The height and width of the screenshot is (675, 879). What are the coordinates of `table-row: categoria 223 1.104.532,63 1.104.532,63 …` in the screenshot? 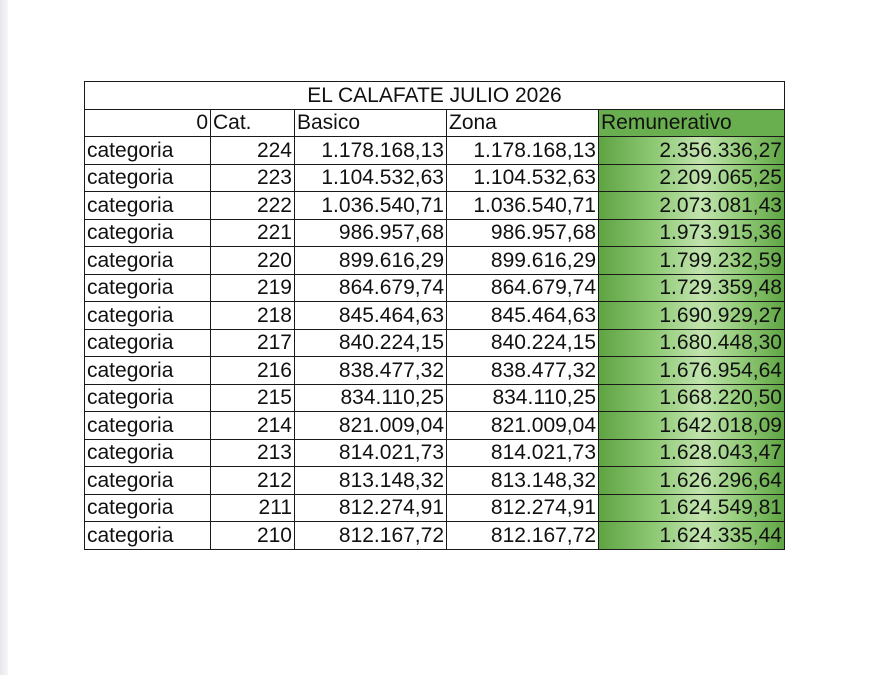 It's located at (434, 177).